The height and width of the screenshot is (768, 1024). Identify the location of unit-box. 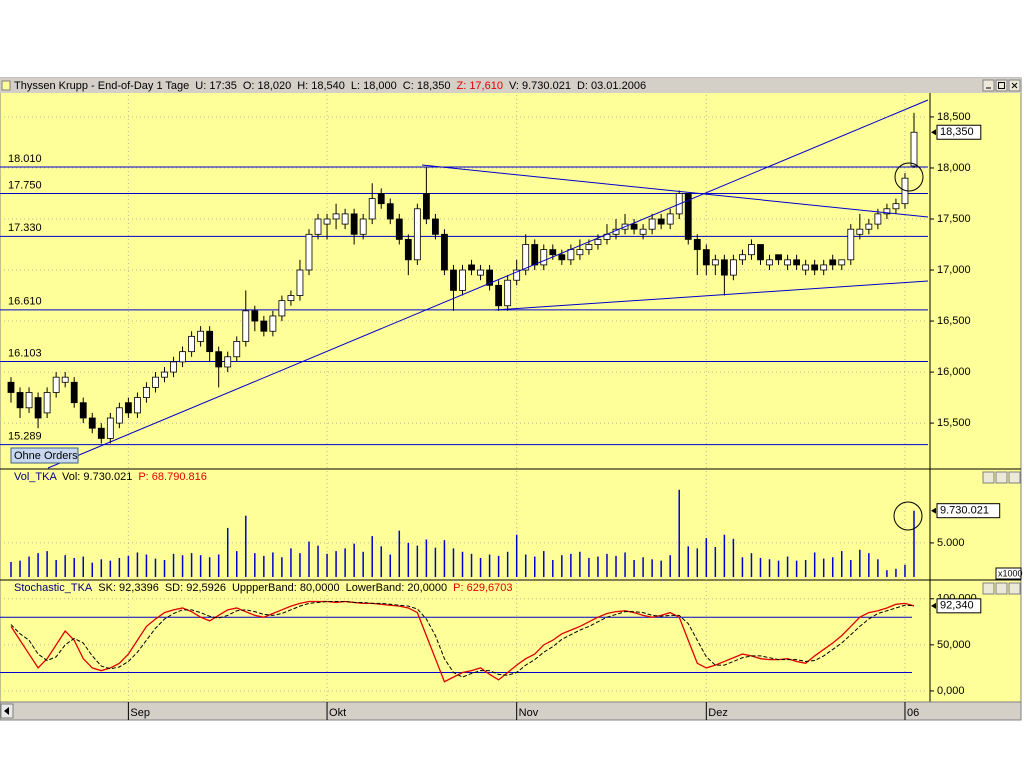
(1008, 573).